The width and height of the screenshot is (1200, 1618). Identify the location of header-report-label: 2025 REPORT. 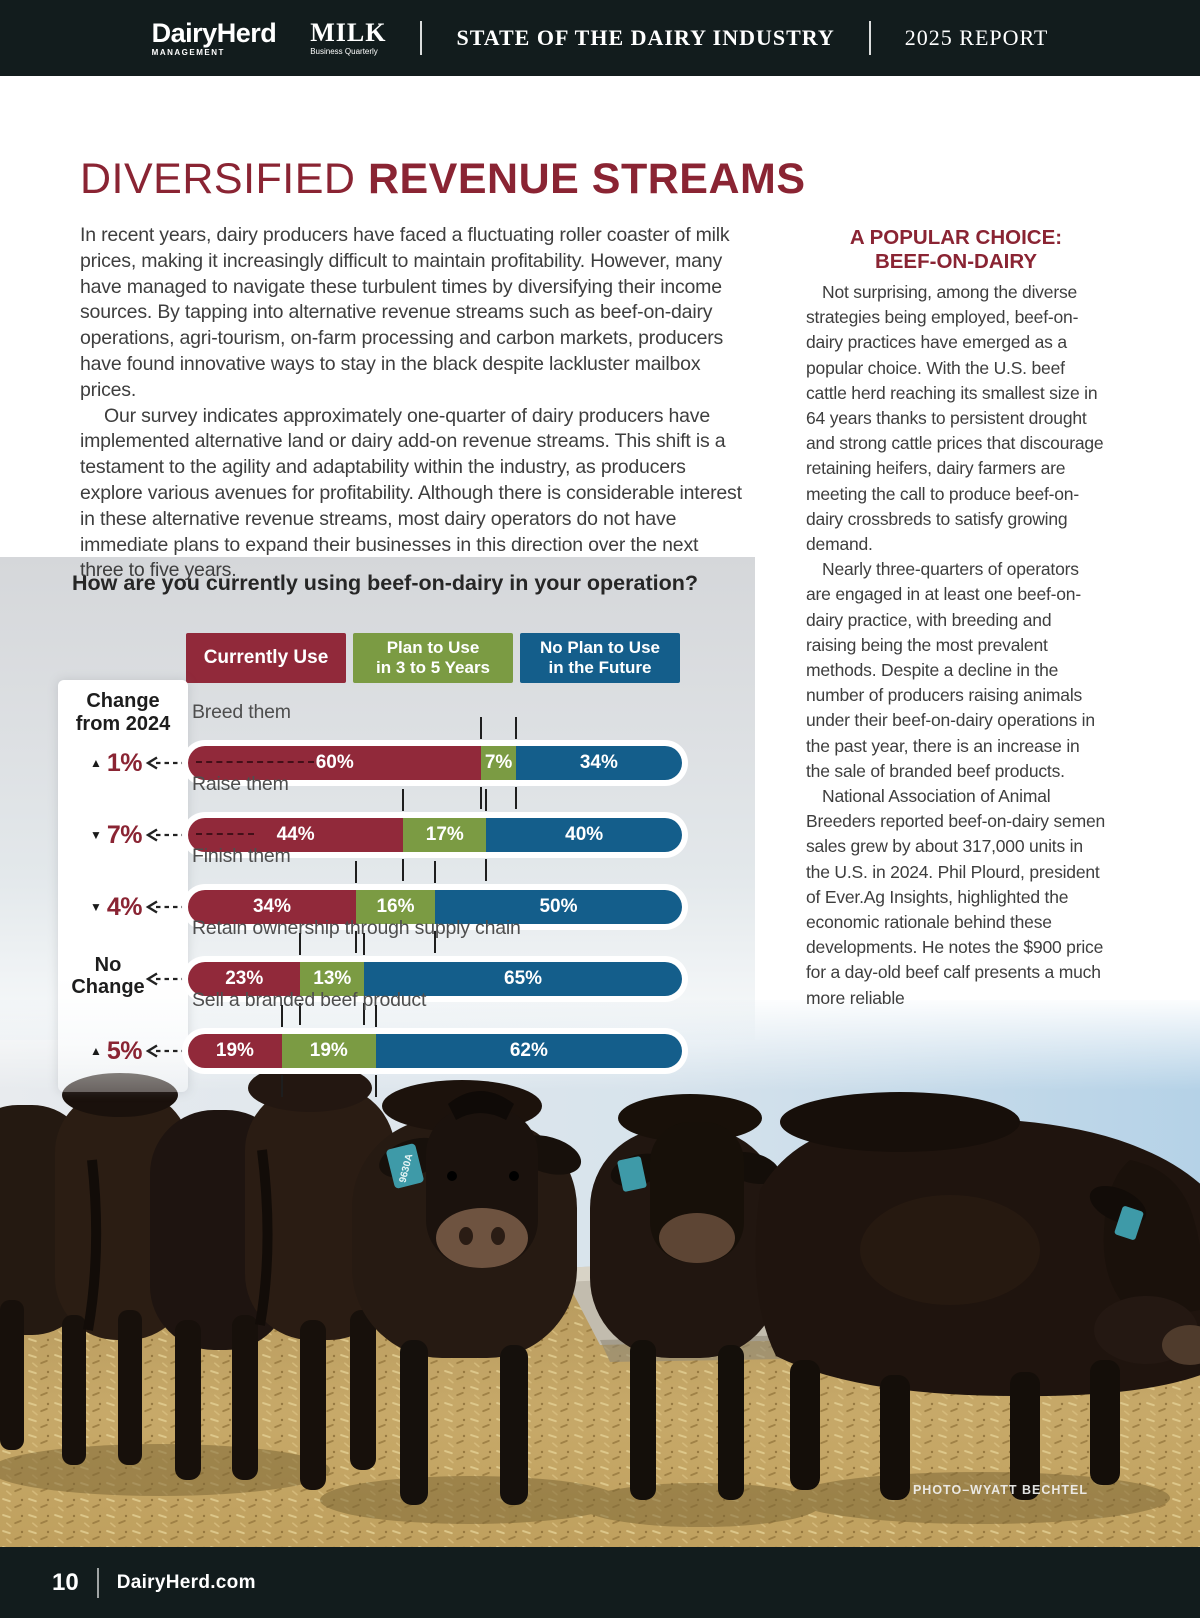
(976, 37).